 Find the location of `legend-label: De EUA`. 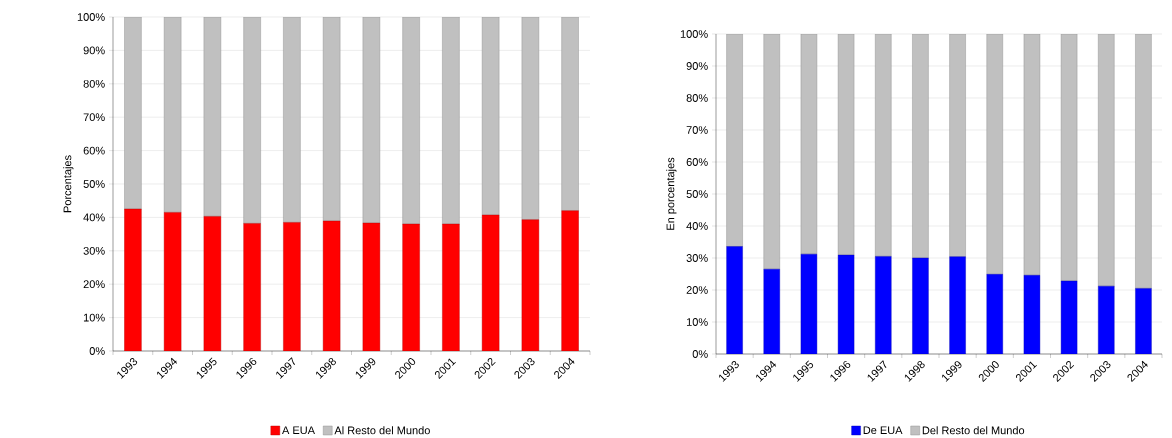

legend-label: De EUA is located at coordinates (883, 430).